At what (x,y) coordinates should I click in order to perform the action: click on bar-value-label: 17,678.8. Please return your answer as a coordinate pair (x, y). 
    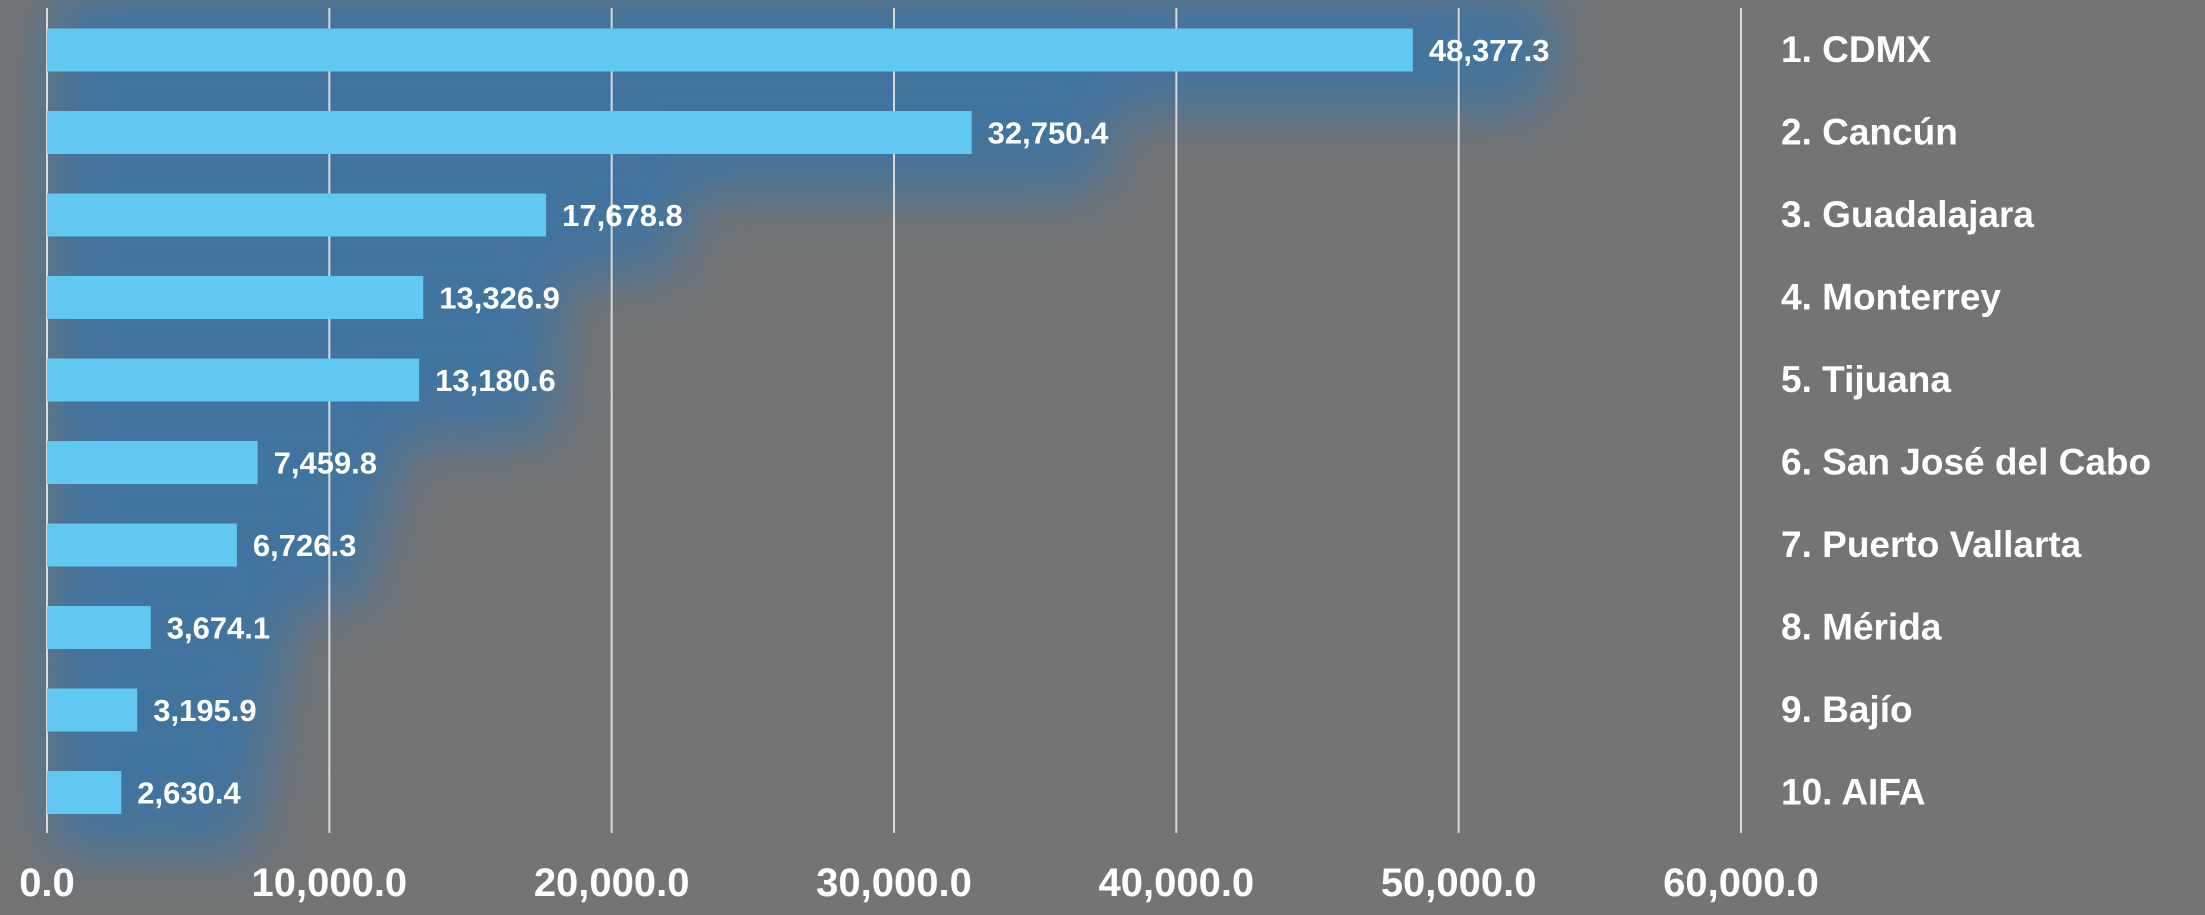
    Looking at the image, I should click on (622, 215).